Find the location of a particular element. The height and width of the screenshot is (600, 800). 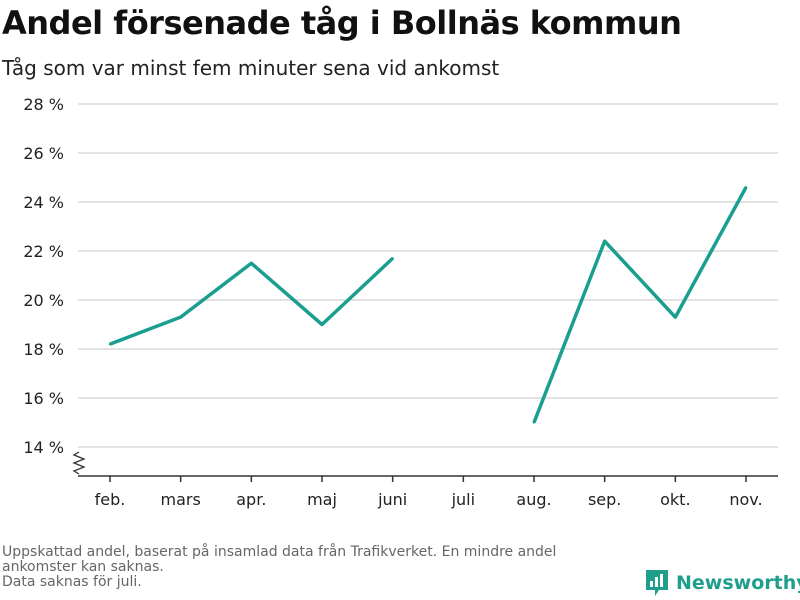

brand-name: Newsworthy is located at coordinates (738, 583).